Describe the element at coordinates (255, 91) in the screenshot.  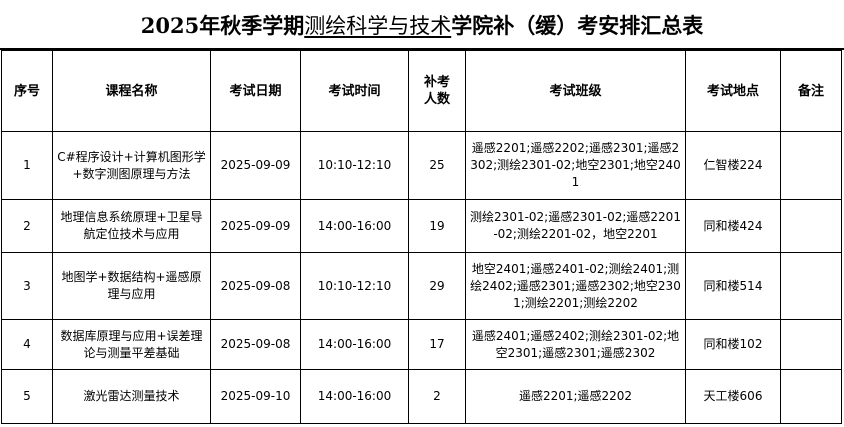
I see `header-date: 考试日期` at that location.